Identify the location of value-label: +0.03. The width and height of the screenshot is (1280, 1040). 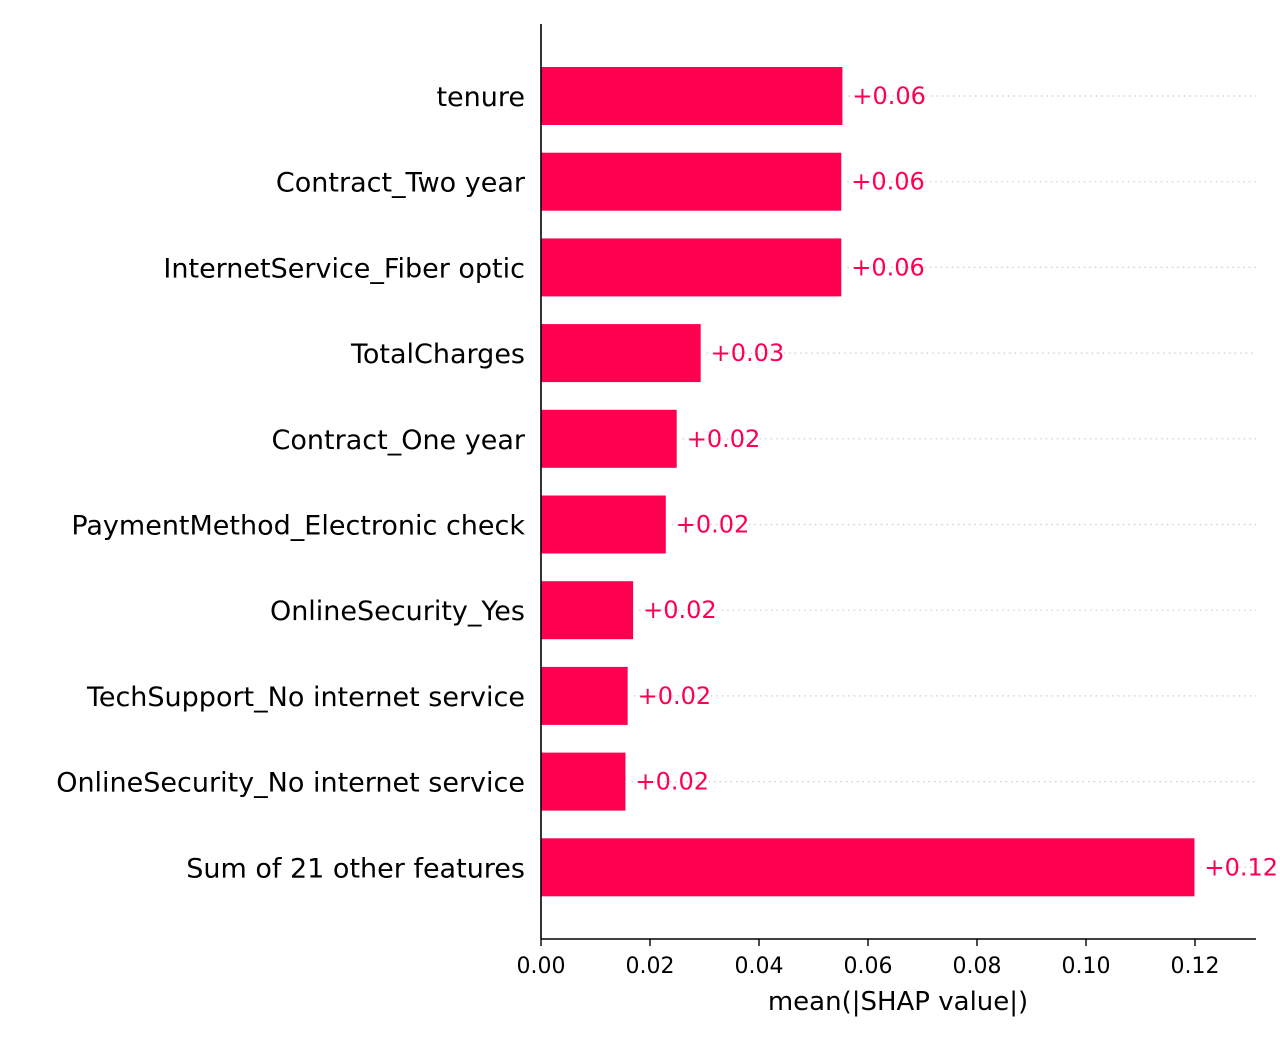
(748, 353).